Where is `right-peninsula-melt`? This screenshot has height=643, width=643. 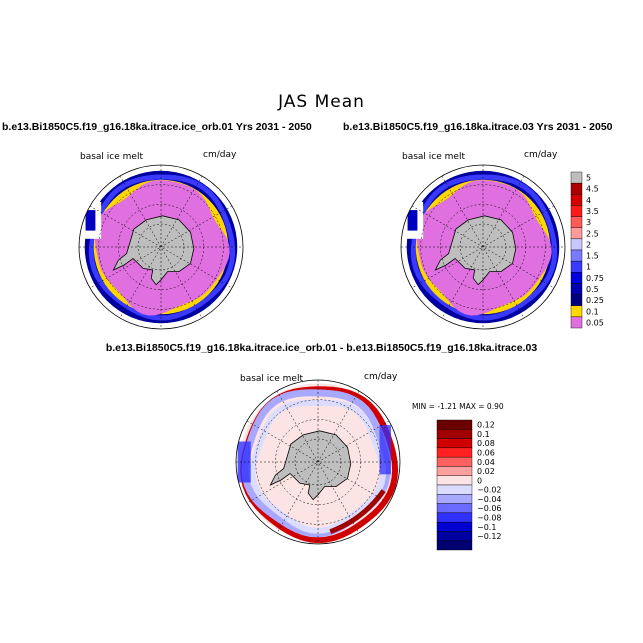 right-peninsula-melt is located at coordinates (412, 220).